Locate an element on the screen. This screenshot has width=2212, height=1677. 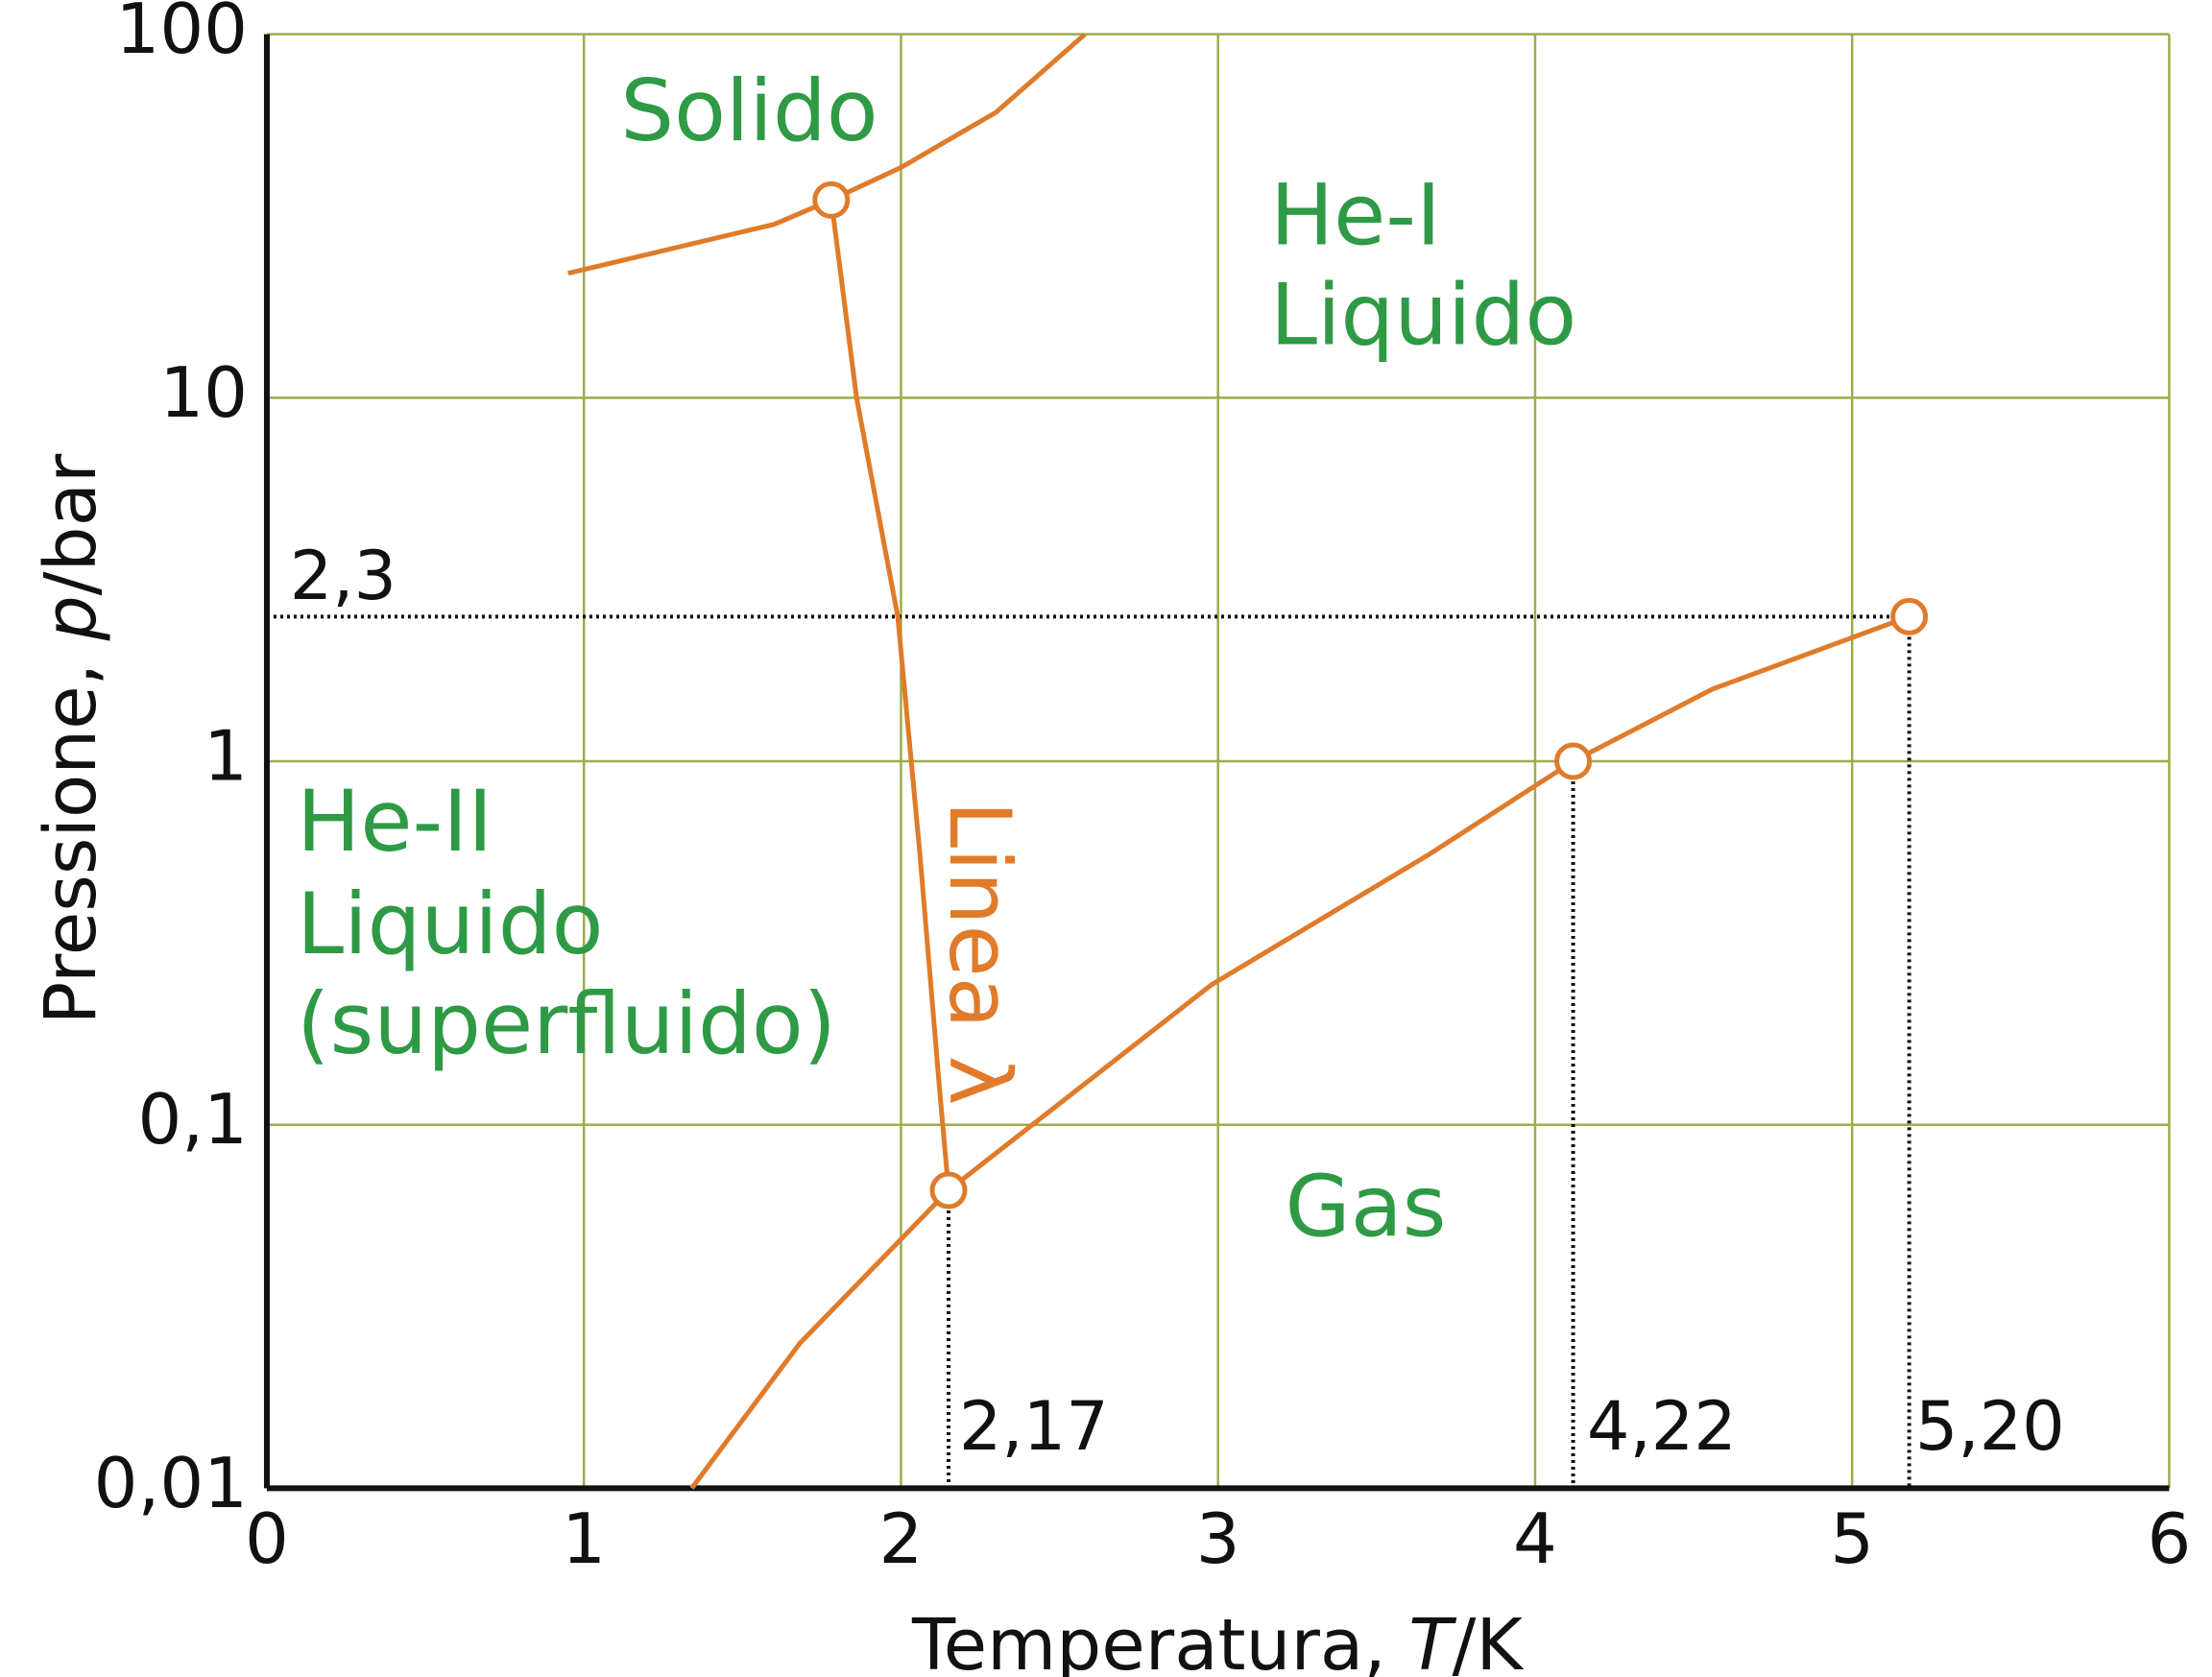
y-label-part: p is located at coordinates (71, 618).